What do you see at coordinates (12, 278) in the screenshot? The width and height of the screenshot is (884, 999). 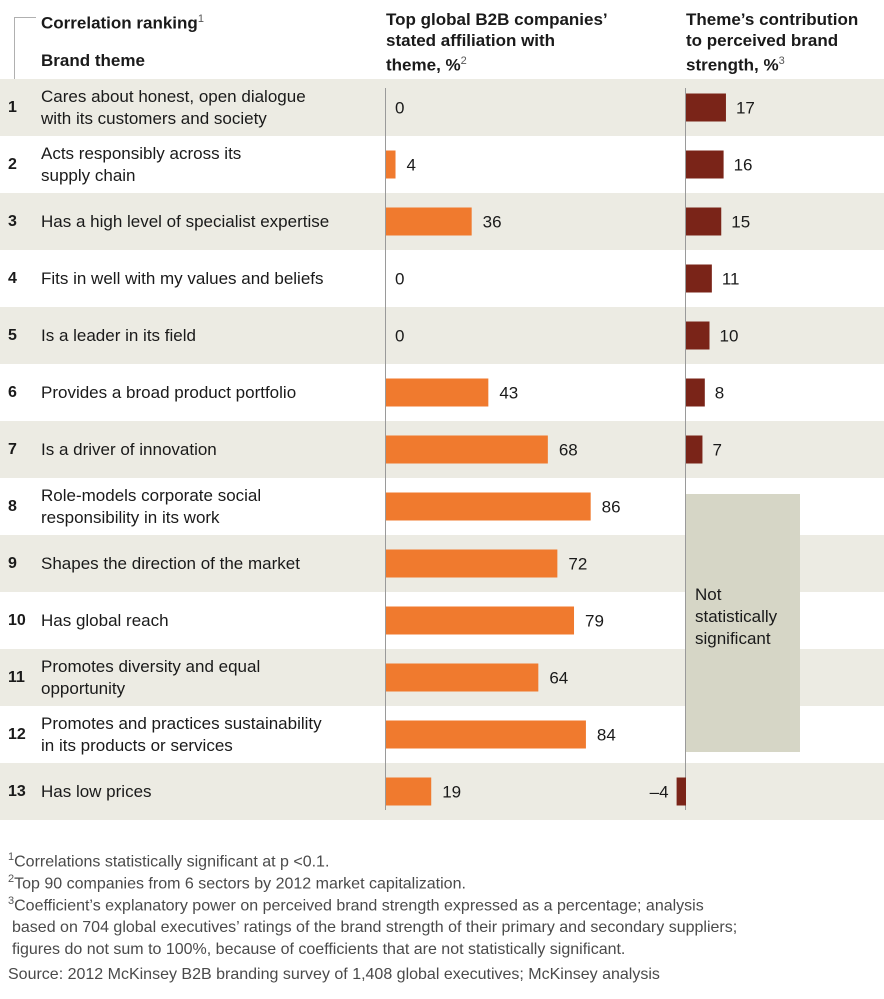 I see `rank-number: 4` at bounding box center [12, 278].